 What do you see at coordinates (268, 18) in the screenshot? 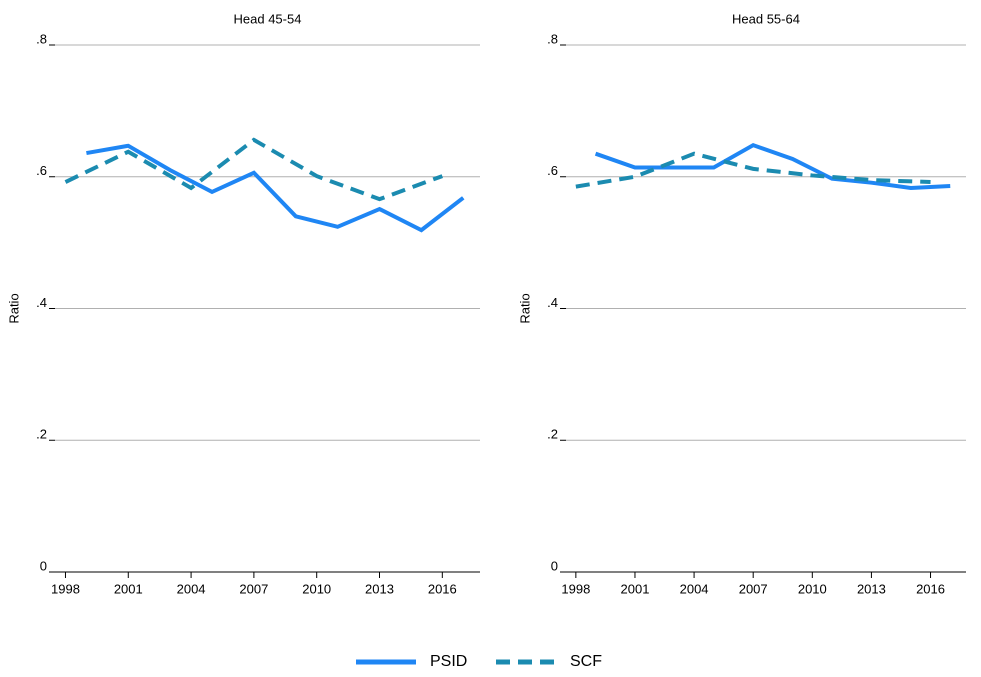
I see `panel-title: Head 45-54` at bounding box center [268, 18].